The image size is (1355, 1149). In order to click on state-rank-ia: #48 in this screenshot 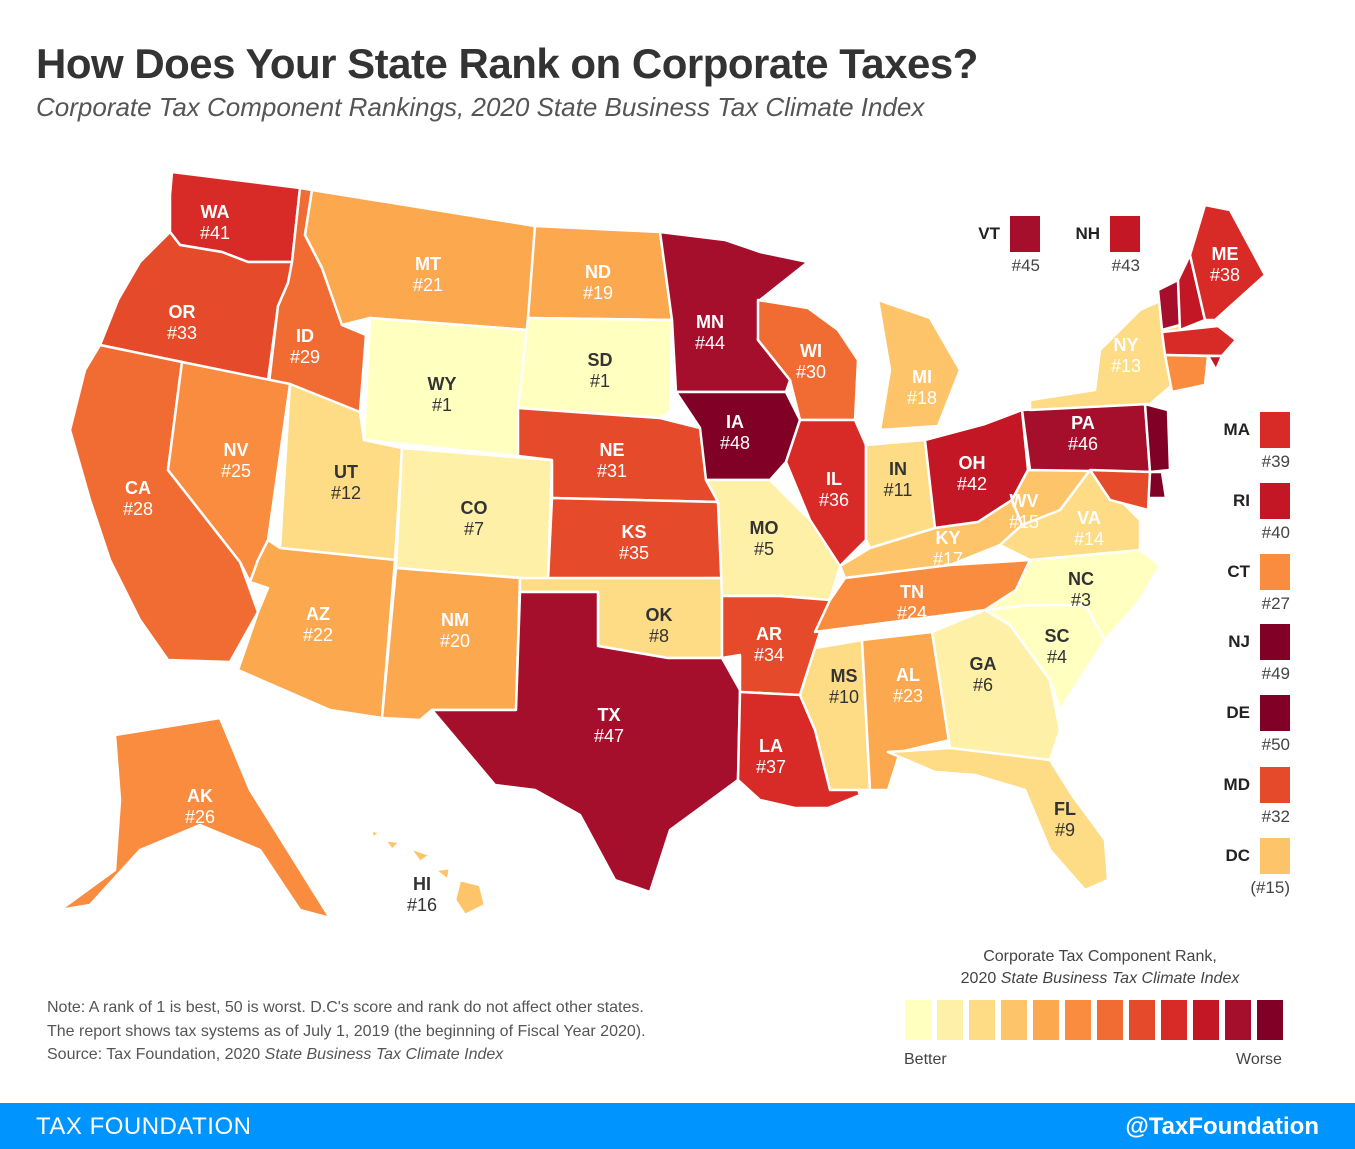, I will do `click(735, 443)`.